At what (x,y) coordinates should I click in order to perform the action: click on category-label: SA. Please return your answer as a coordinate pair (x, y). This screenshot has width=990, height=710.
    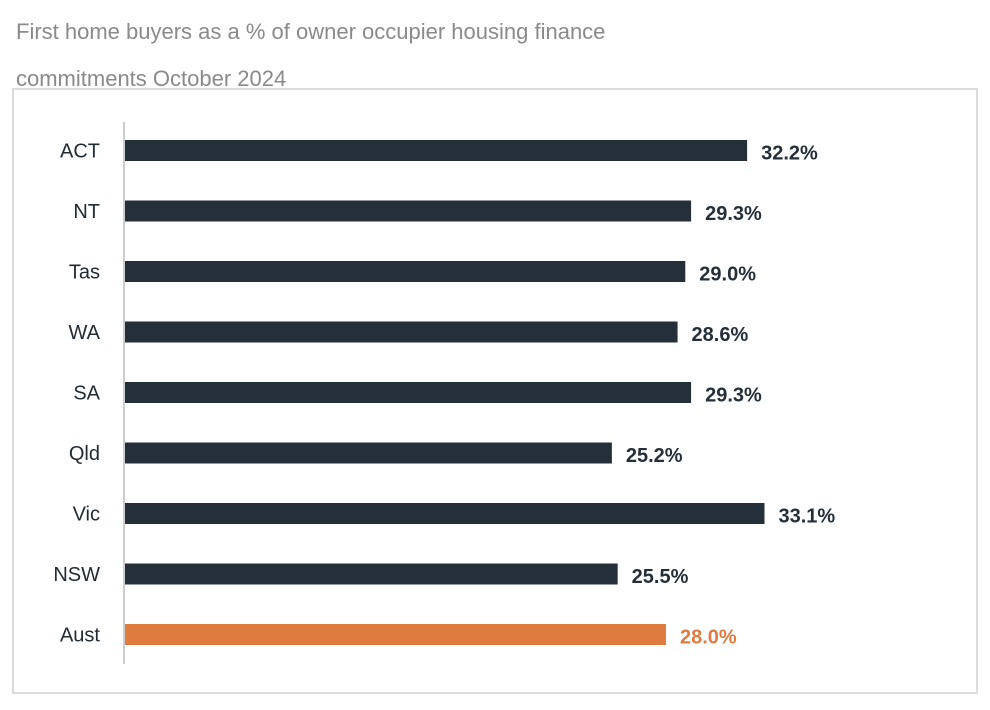
    Looking at the image, I should click on (86, 394).